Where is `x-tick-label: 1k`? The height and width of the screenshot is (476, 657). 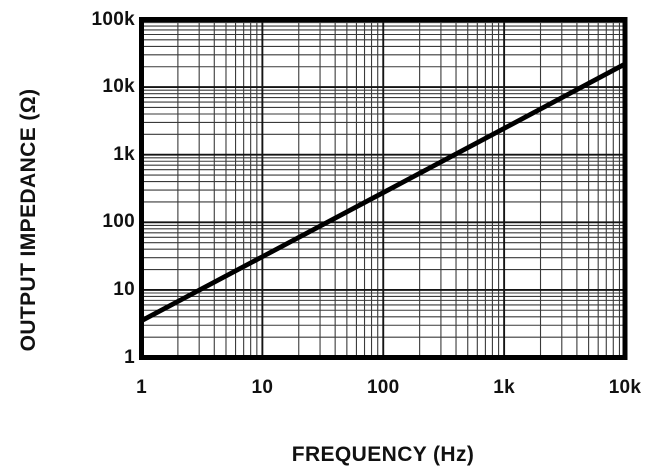
x-tick-label: 1k is located at coordinates (504, 387).